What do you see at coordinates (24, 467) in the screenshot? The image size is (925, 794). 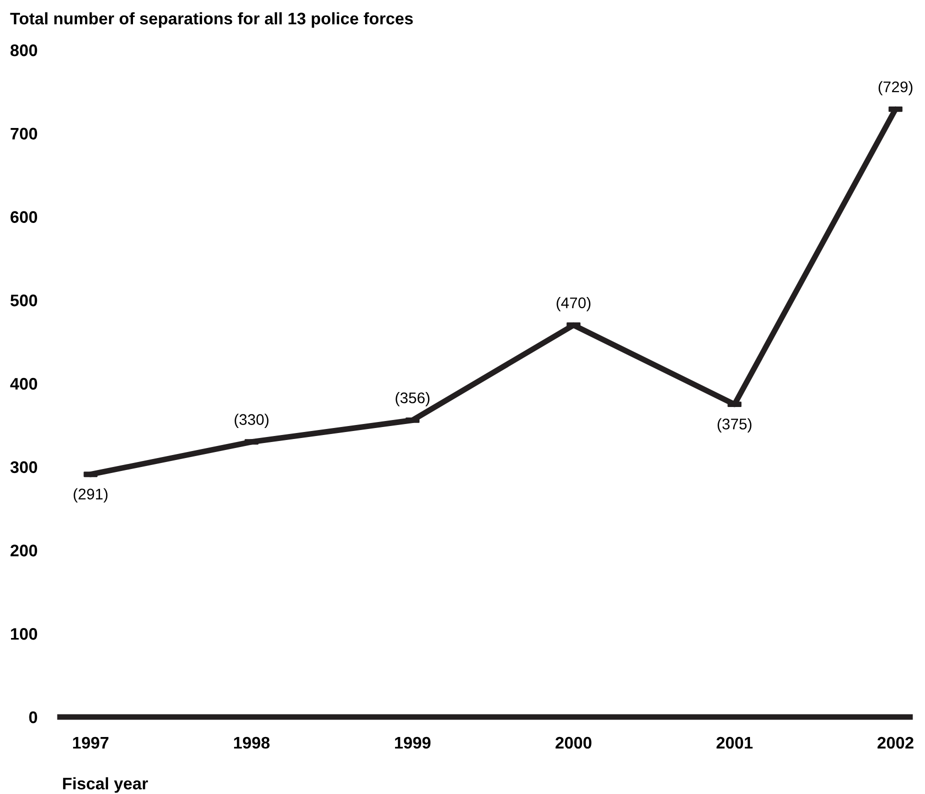 I see `y-tick-label: 300` at bounding box center [24, 467].